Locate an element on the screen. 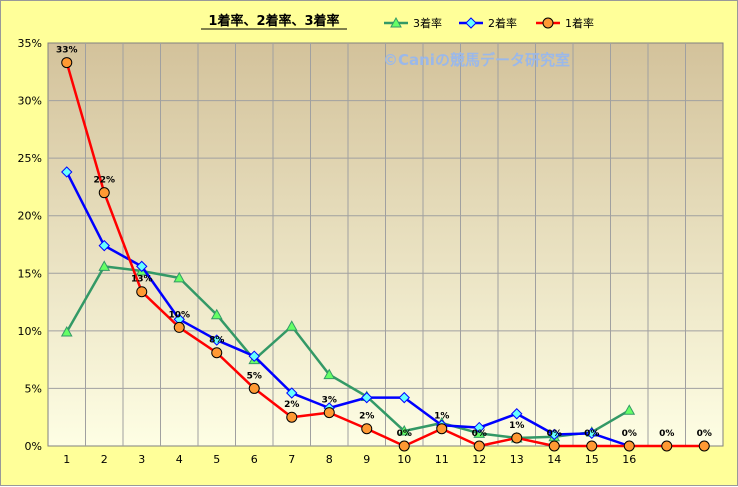 The image size is (738, 487). data-label: 8% is located at coordinates (216, 341).